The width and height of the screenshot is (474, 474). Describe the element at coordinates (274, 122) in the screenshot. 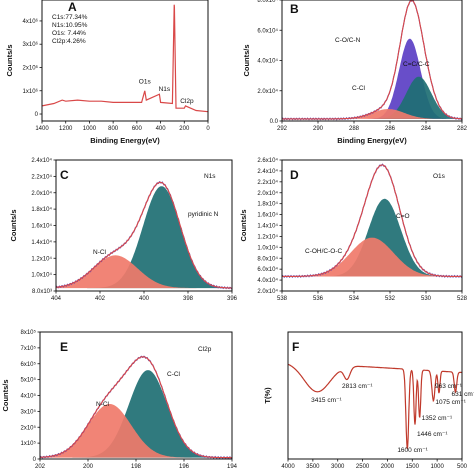

I see `y-tick-label: 0.0` at that location.